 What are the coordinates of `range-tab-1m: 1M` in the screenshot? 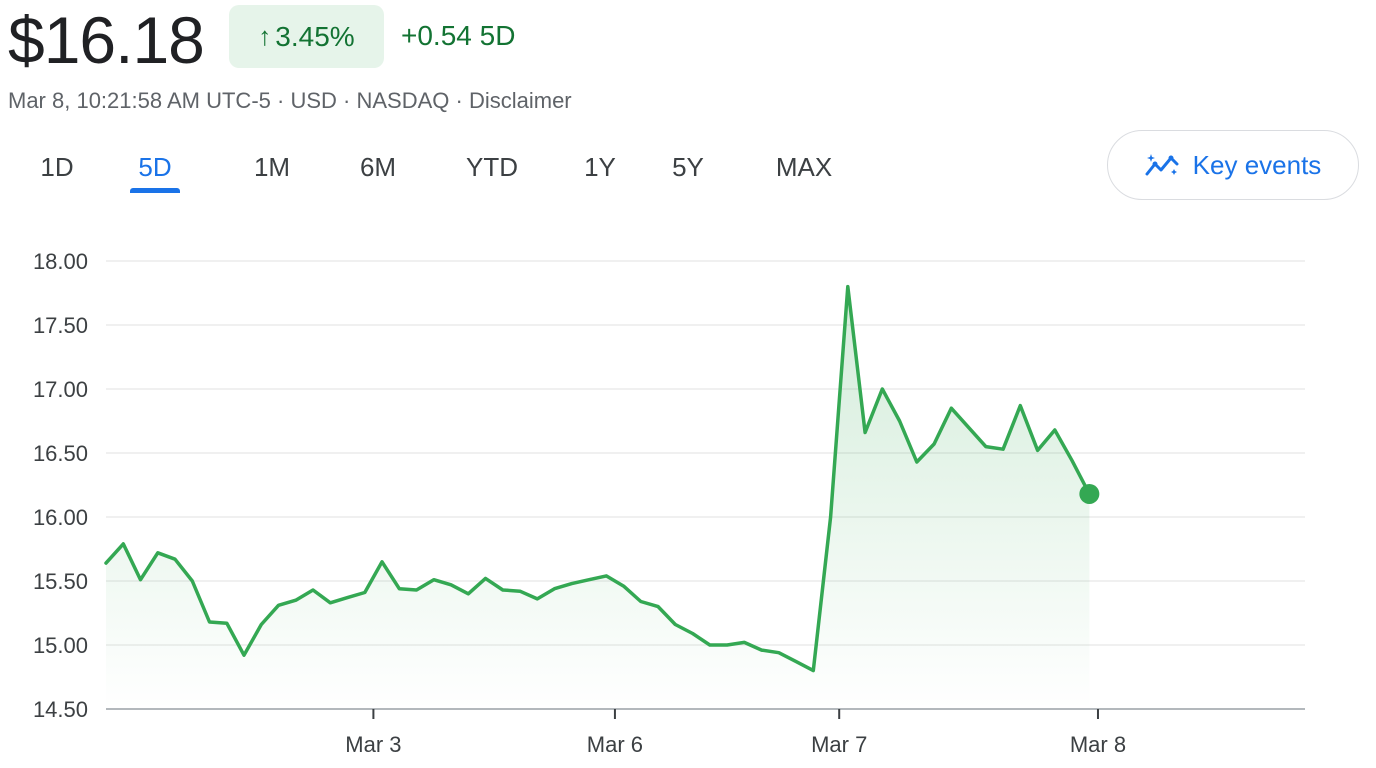 It's located at (272, 167).